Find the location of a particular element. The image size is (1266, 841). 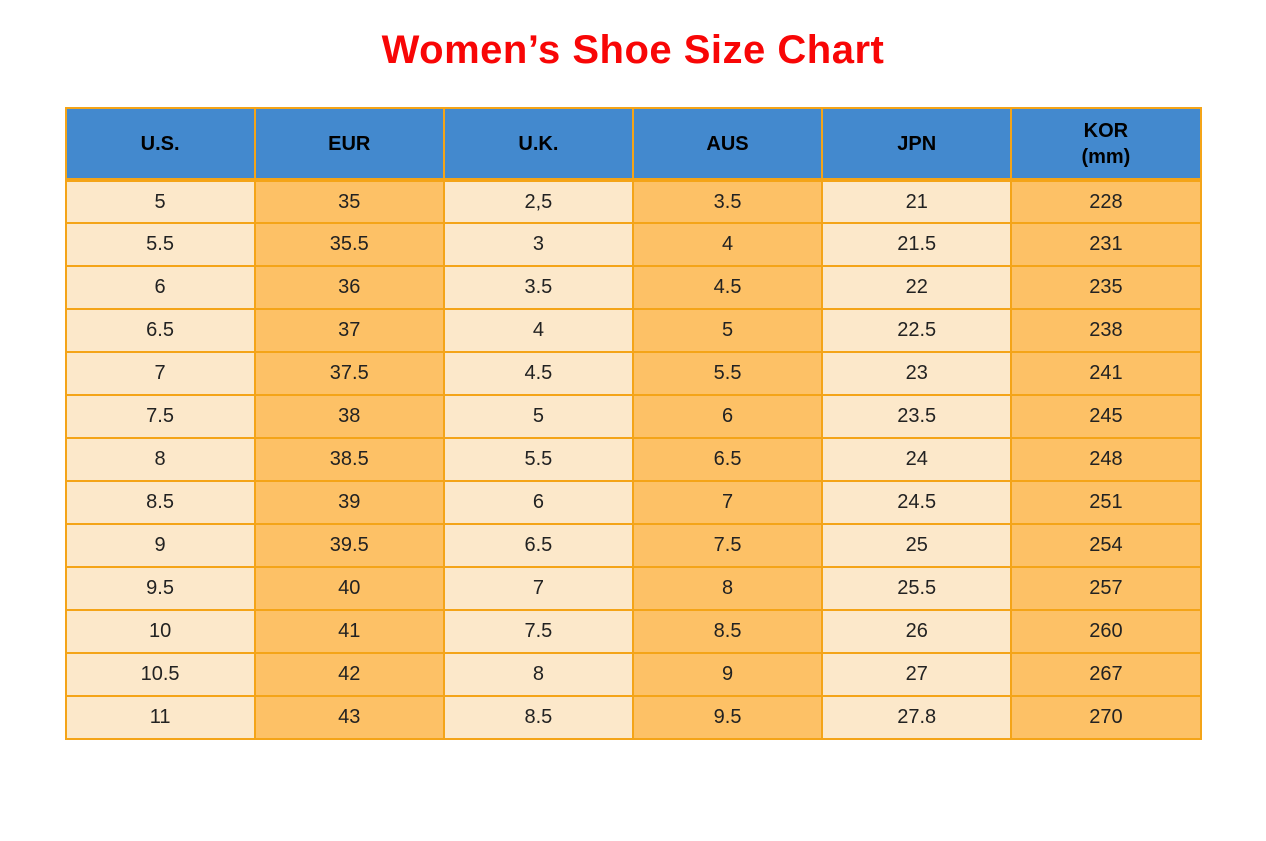

column-header-us: U.S. is located at coordinates (160, 144).